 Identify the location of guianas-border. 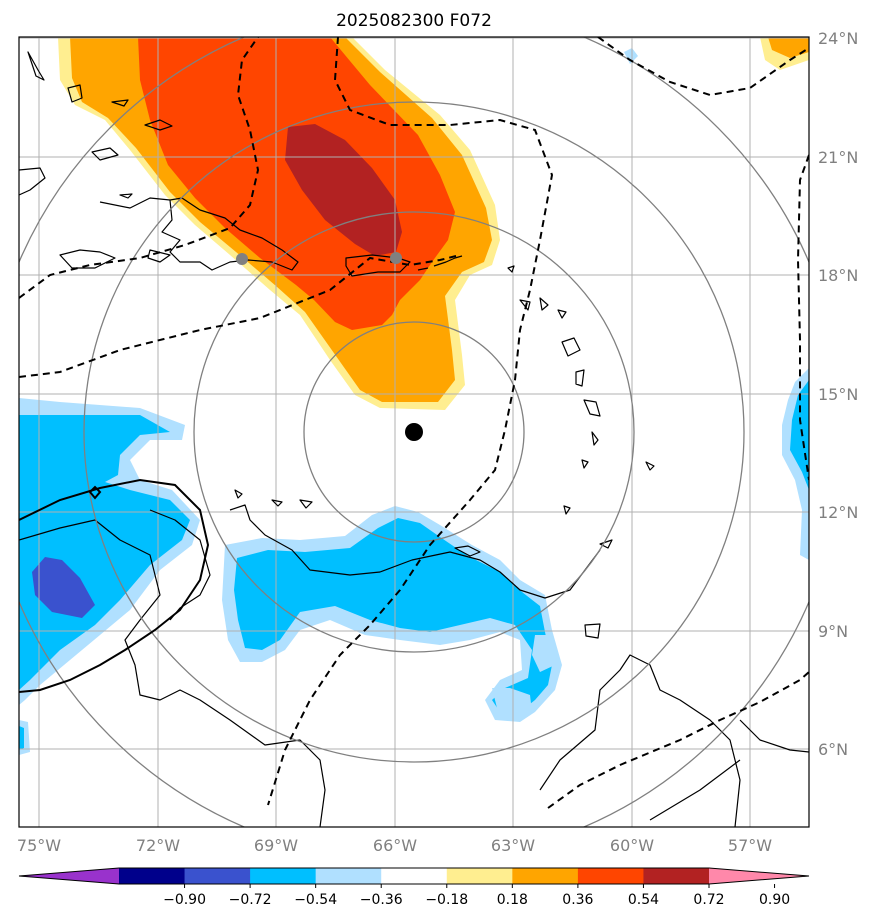
(695, 790).